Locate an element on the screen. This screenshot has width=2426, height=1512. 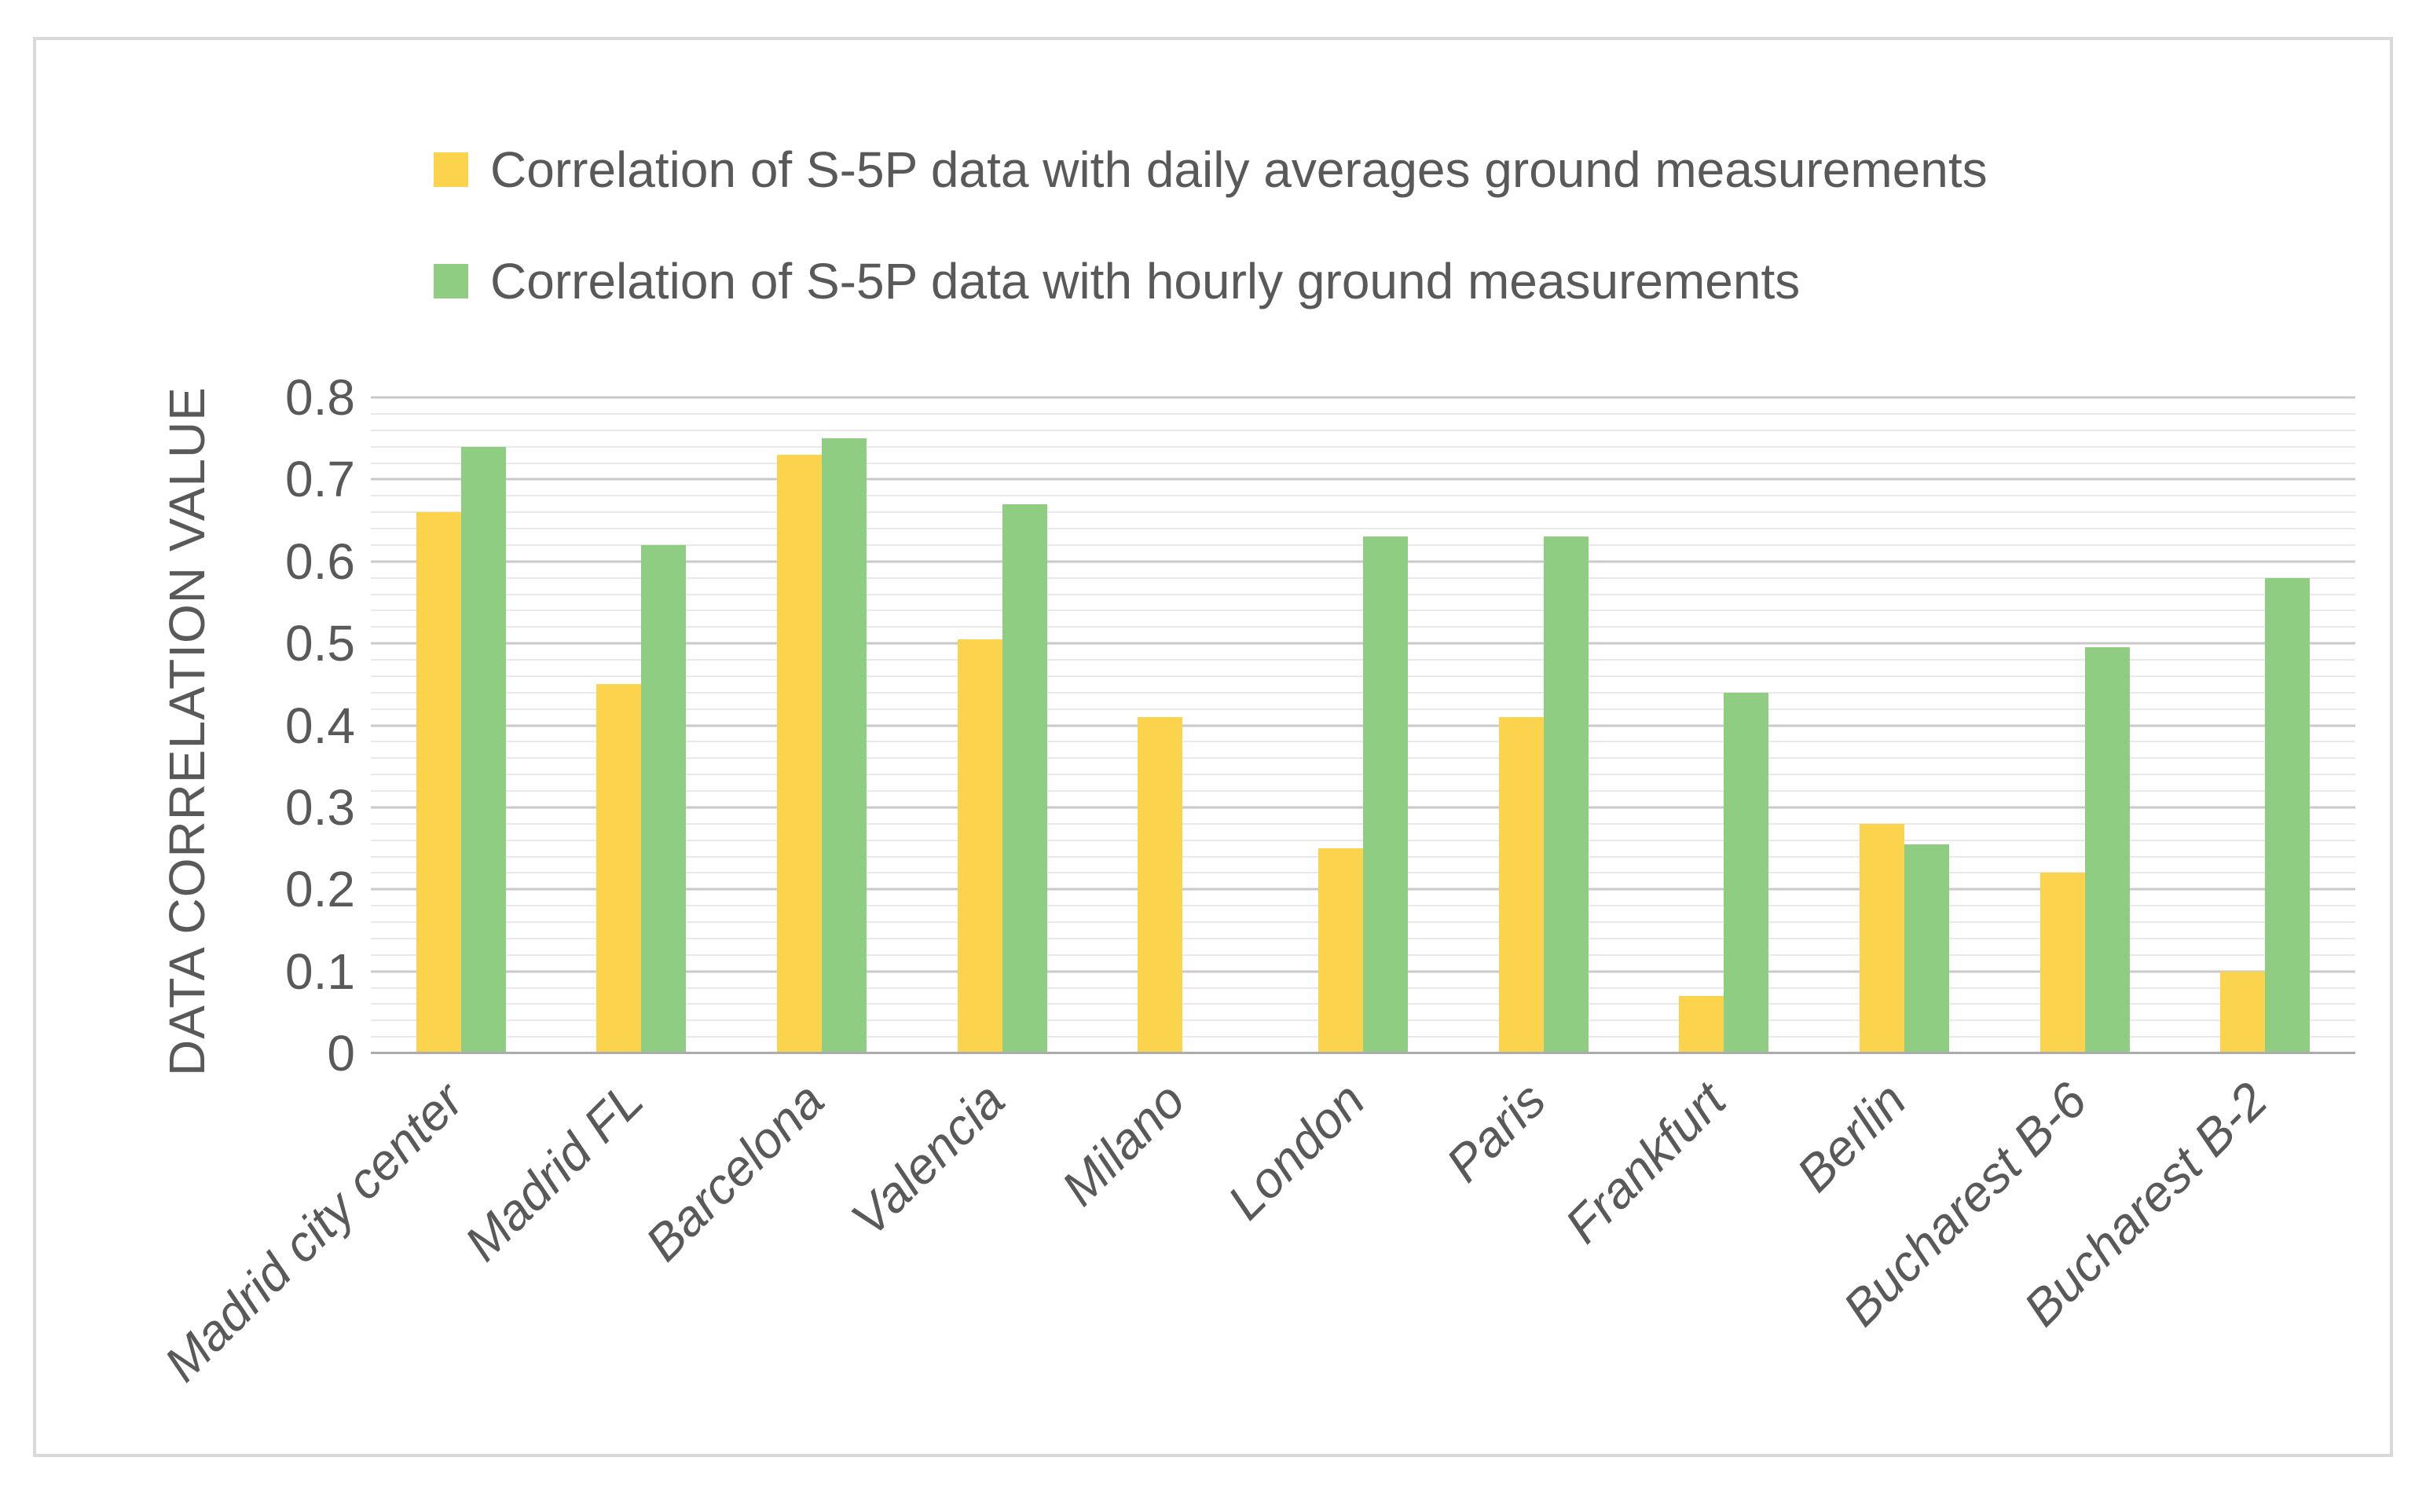
x-axis-label: Madrid FL is located at coordinates (554, 1171).